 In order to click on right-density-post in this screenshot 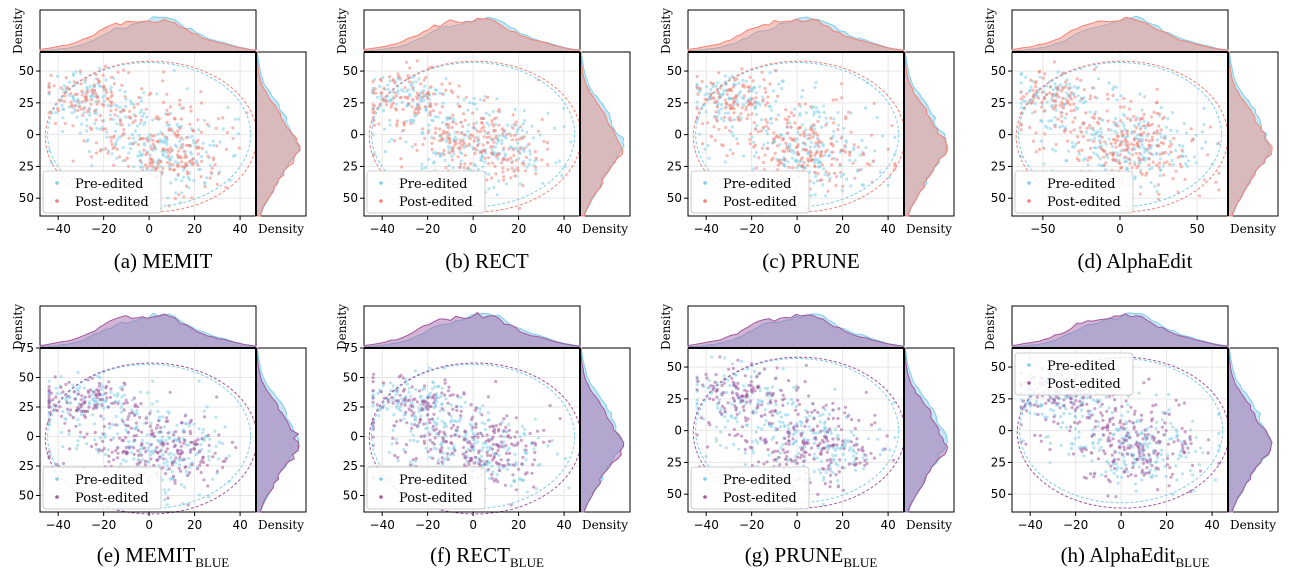, I will do `click(278, 134)`.